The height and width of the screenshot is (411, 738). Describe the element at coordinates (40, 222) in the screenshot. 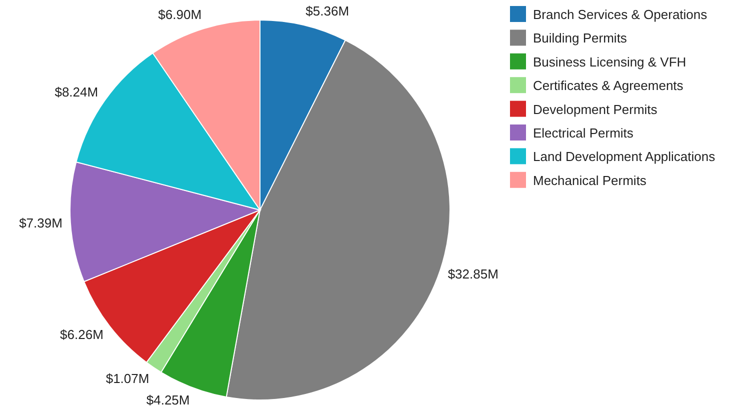

I see `data-label: $7.39M` at that location.